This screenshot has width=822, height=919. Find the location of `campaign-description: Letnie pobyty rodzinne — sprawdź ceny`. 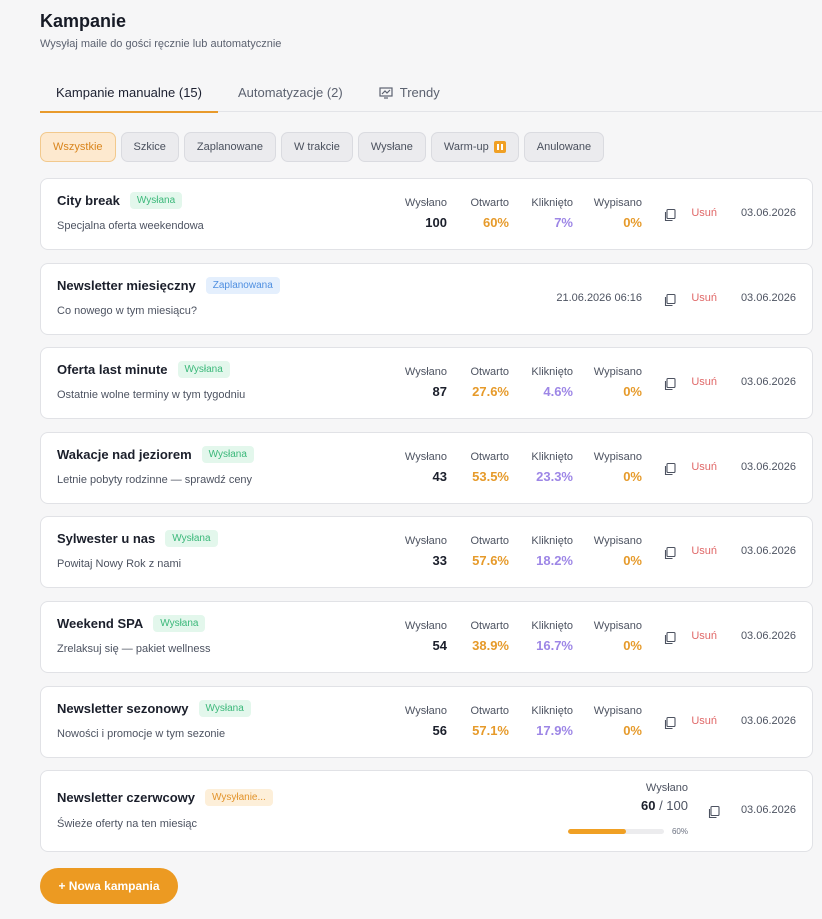

campaign-description: Letnie pobyty rodzinne — sprawdź ceny is located at coordinates (155, 479).